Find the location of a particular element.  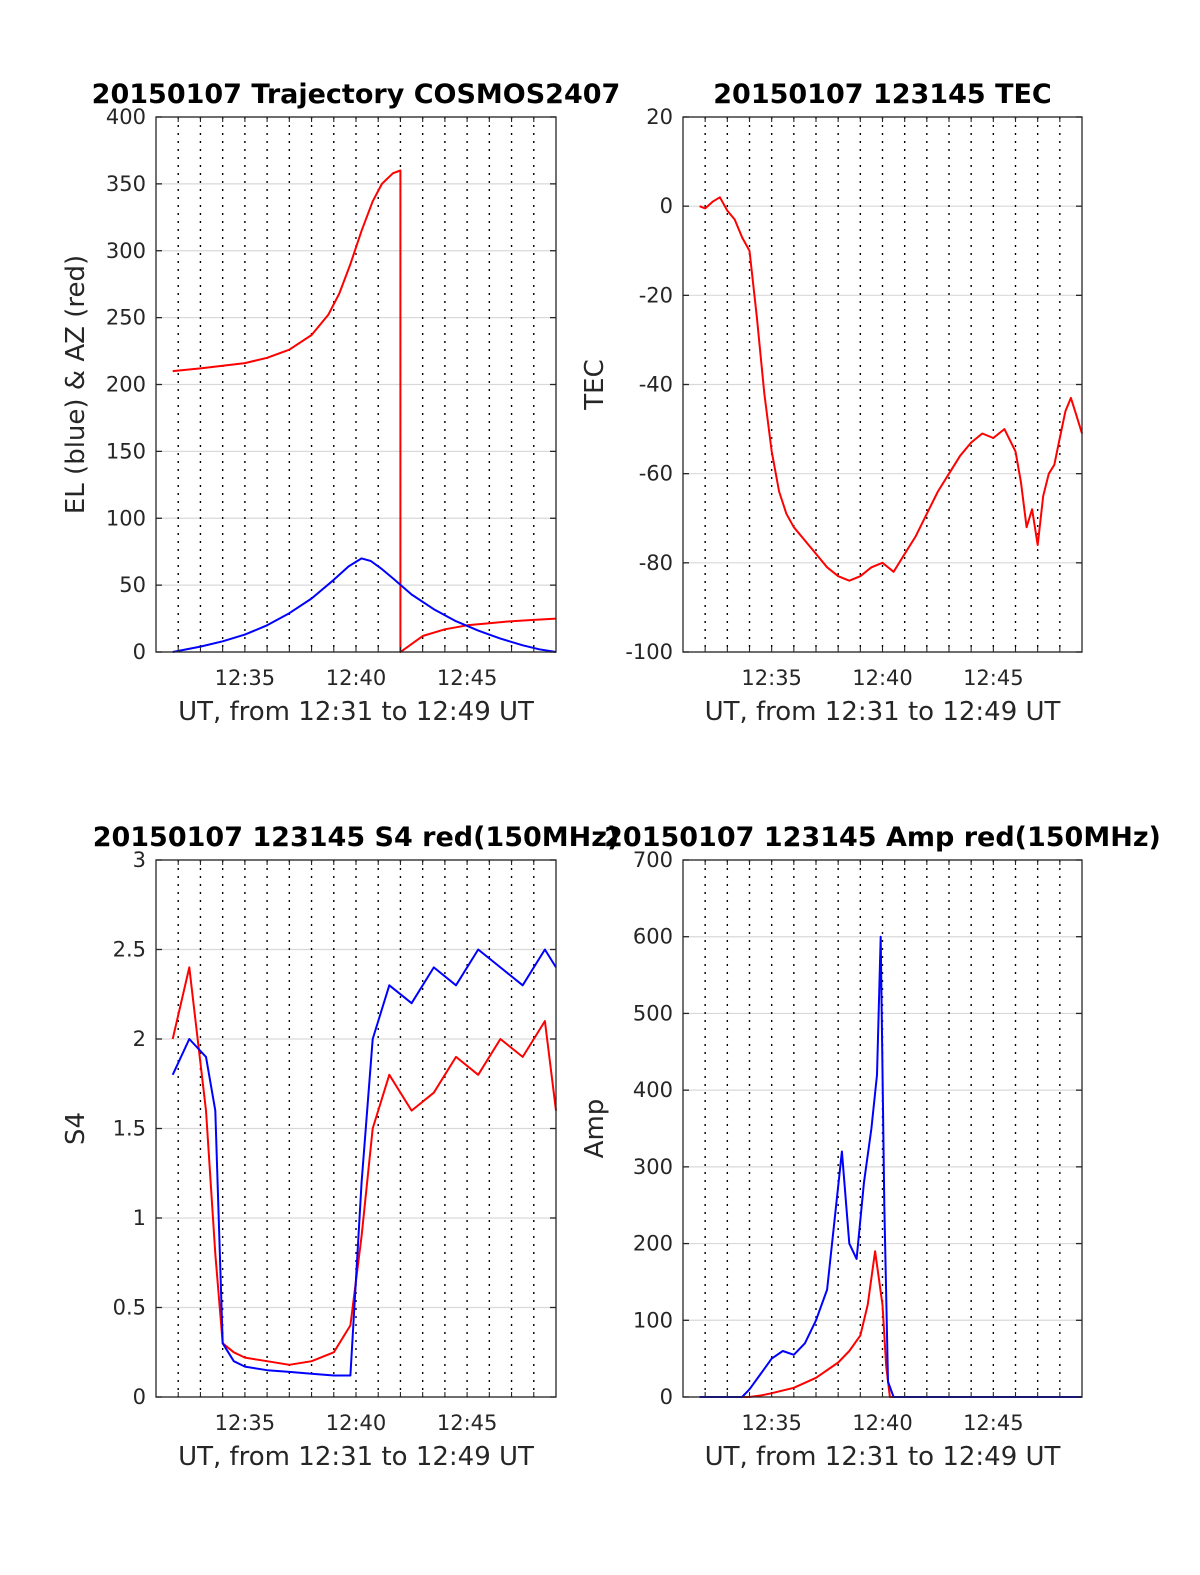

y-axis-label: TEC is located at coordinates (595, 384).